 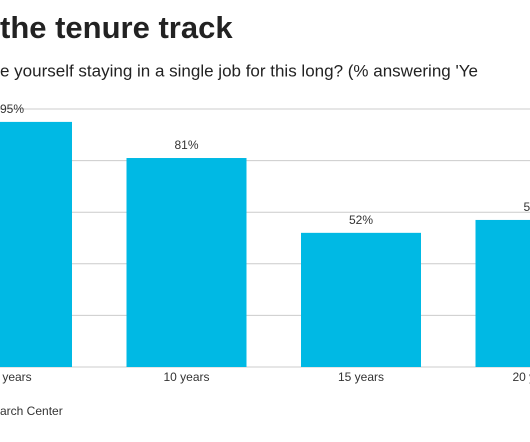 I want to click on source: arch Center, so click(x=31, y=411).